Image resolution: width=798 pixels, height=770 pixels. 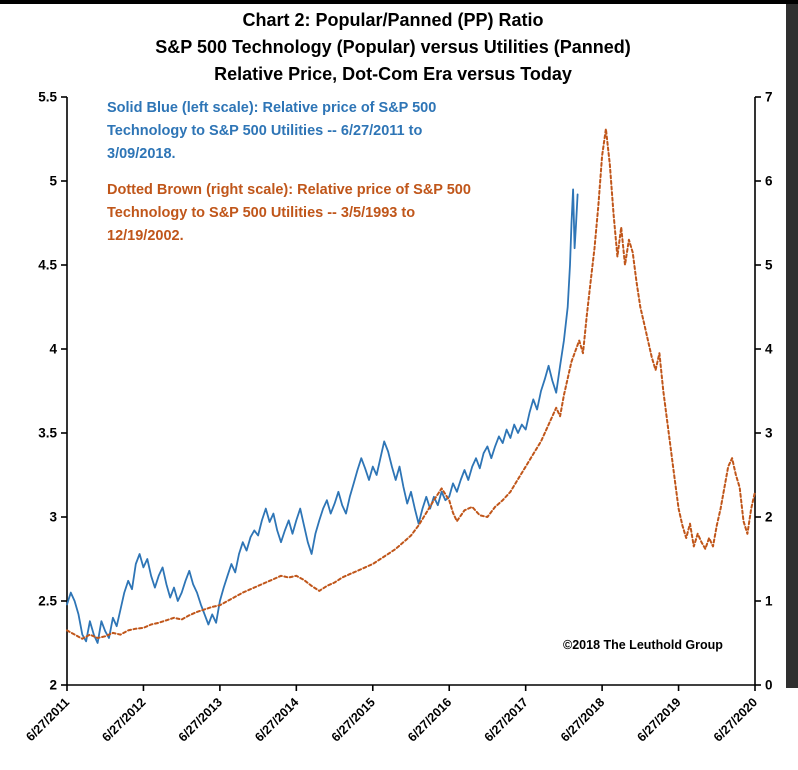 I want to click on svg-text: 6/27/2014, so click(x=276, y=719).